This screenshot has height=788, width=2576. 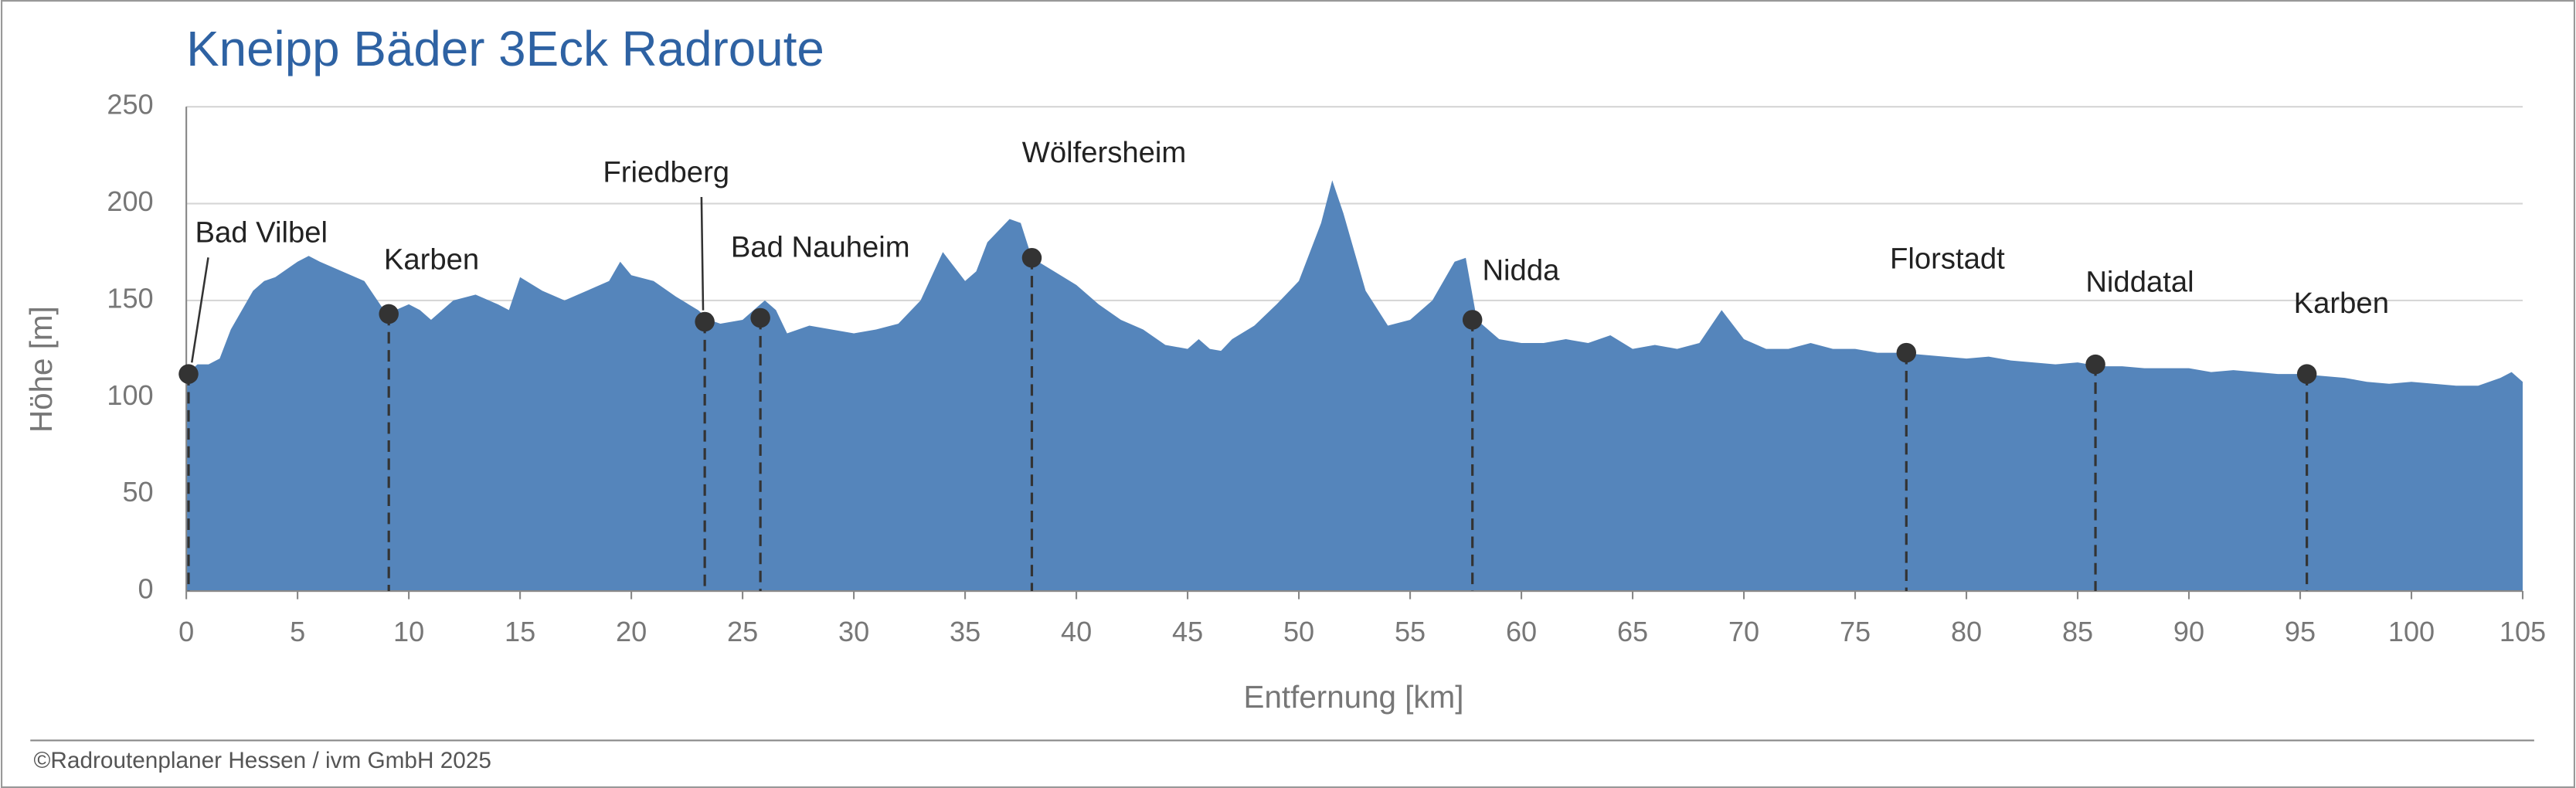 I want to click on x-tick-label: 65, so click(x=1632, y=631).